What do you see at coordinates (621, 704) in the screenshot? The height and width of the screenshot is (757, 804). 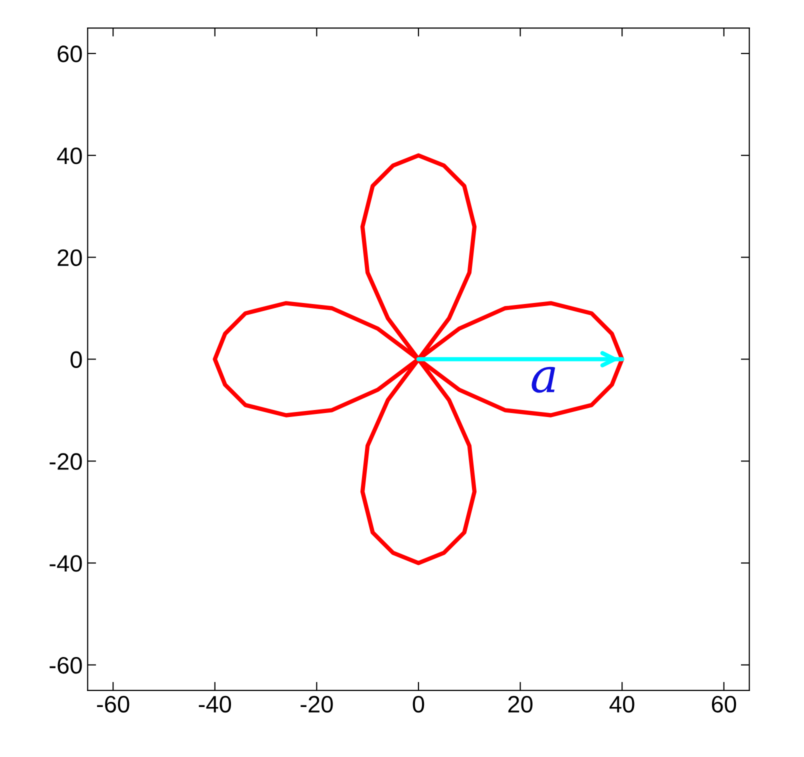 I see `x-tick-label: 40` at bounding box center [621, 704].